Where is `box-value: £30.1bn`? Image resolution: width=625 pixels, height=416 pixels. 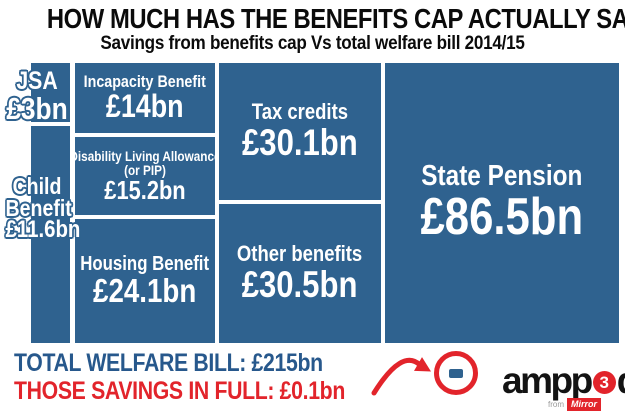
box-value: £30.1bn is located at coordinates (300, 142).